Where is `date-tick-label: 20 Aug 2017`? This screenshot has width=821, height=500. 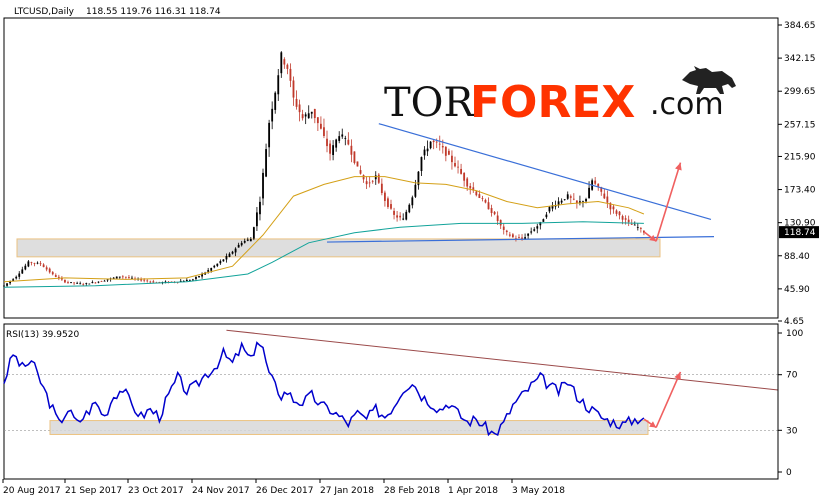 date-tick-label: 20 Aug 2017 is located at coordinates (32, 491).